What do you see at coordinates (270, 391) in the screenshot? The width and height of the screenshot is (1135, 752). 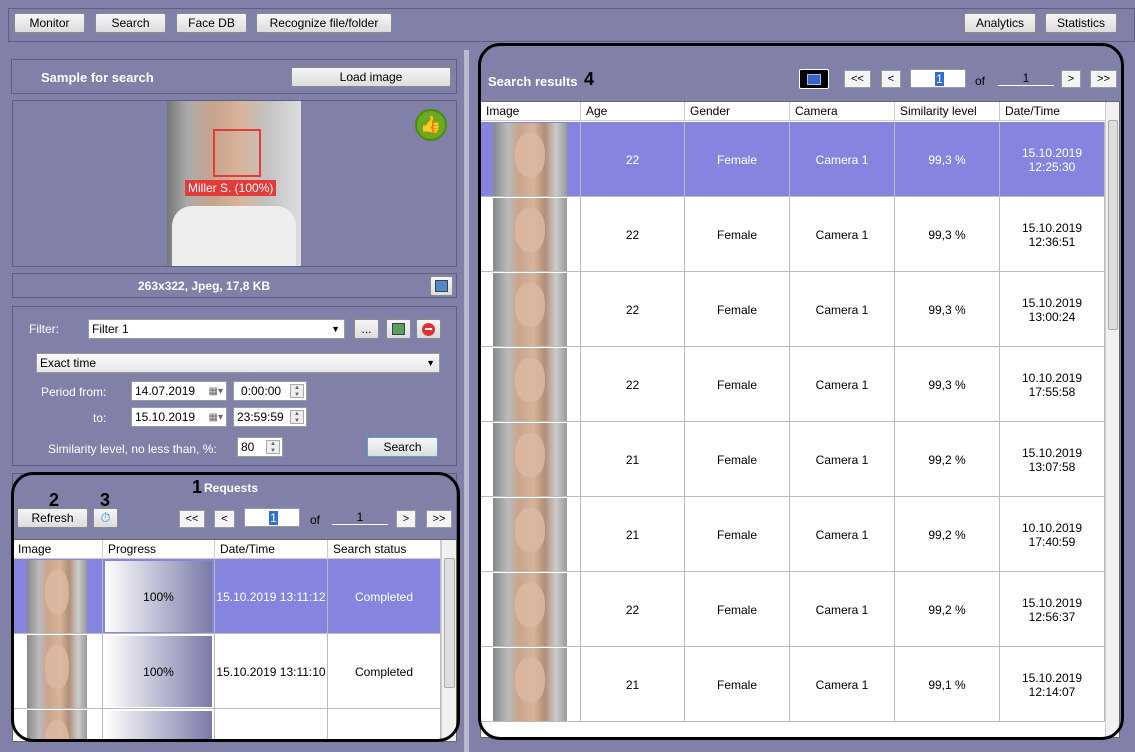 I see `time-from-input: 0:00:00 ▲ ▼` at bounding box center [270, 391].